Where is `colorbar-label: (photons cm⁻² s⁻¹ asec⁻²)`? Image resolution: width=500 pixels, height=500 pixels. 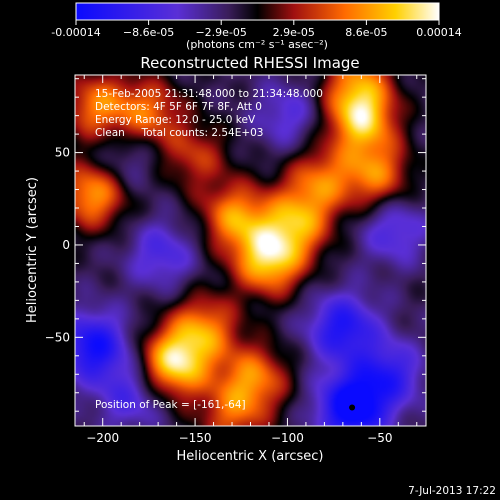
colorbar-label: (photons cm⁻² s⁻¹ asec⁻²) is located at coordinates (257, 44).